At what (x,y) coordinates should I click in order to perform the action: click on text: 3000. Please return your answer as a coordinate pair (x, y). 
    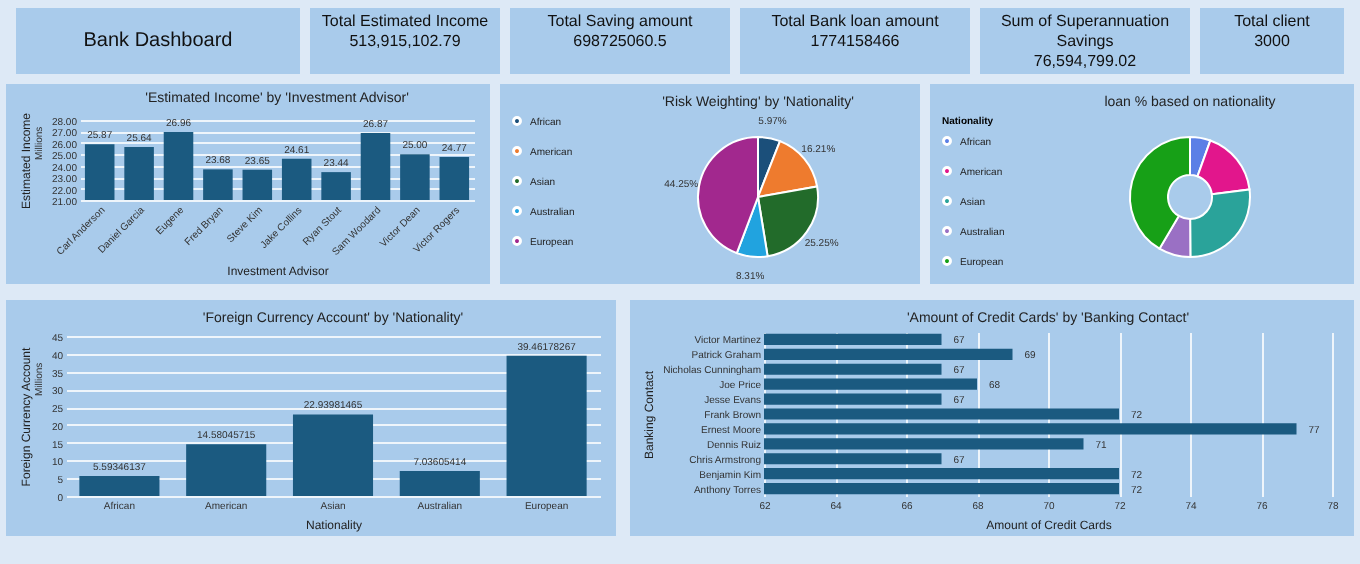
    Looking at the image, I should click on (1272, 42).